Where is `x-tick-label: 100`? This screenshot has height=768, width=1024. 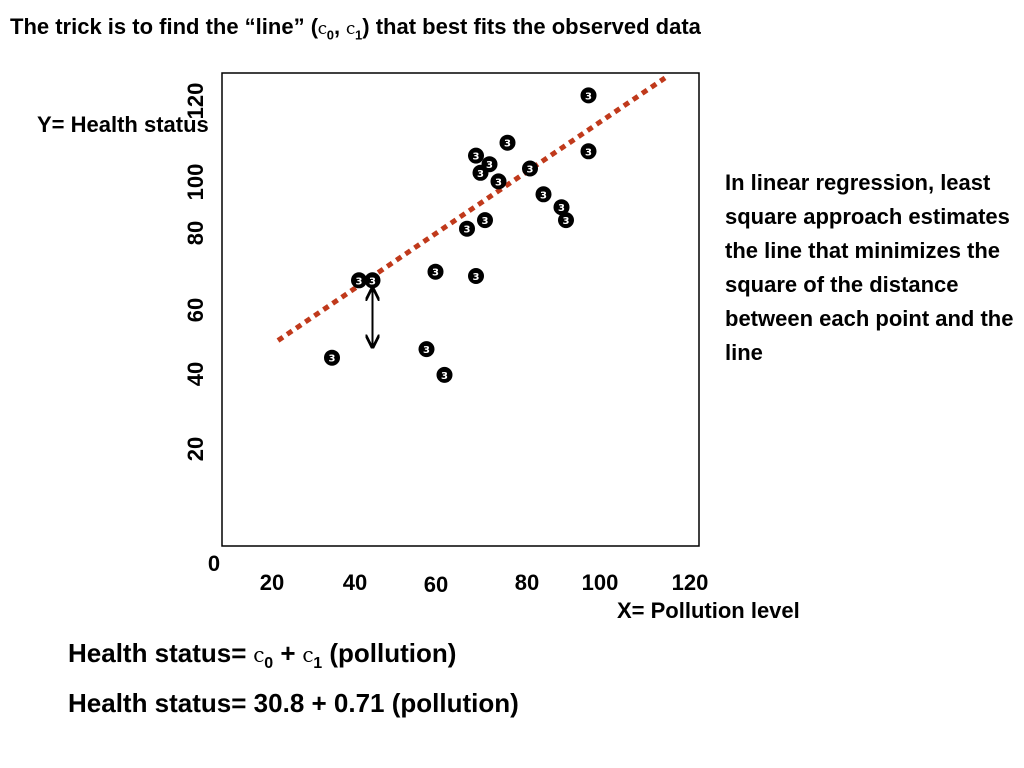
x-tick-label: 100 is located at coordinates (600, 582).